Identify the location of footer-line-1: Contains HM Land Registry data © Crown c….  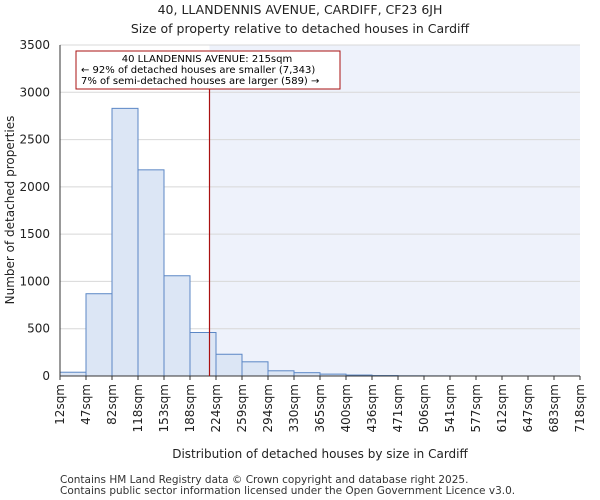
(264, 480).